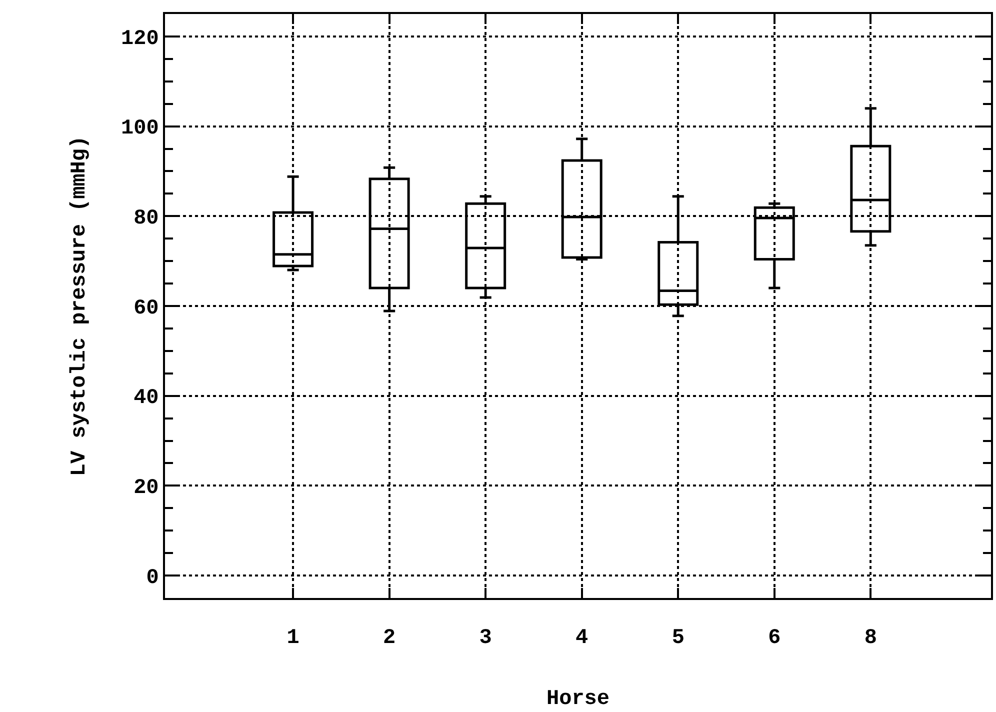 This screenshot has height=712, width=996. Describe the element at coordinates (80, 306) in the screenshot. I see `y-axis-title: LV systolic pressure (mmHg)` at that location.